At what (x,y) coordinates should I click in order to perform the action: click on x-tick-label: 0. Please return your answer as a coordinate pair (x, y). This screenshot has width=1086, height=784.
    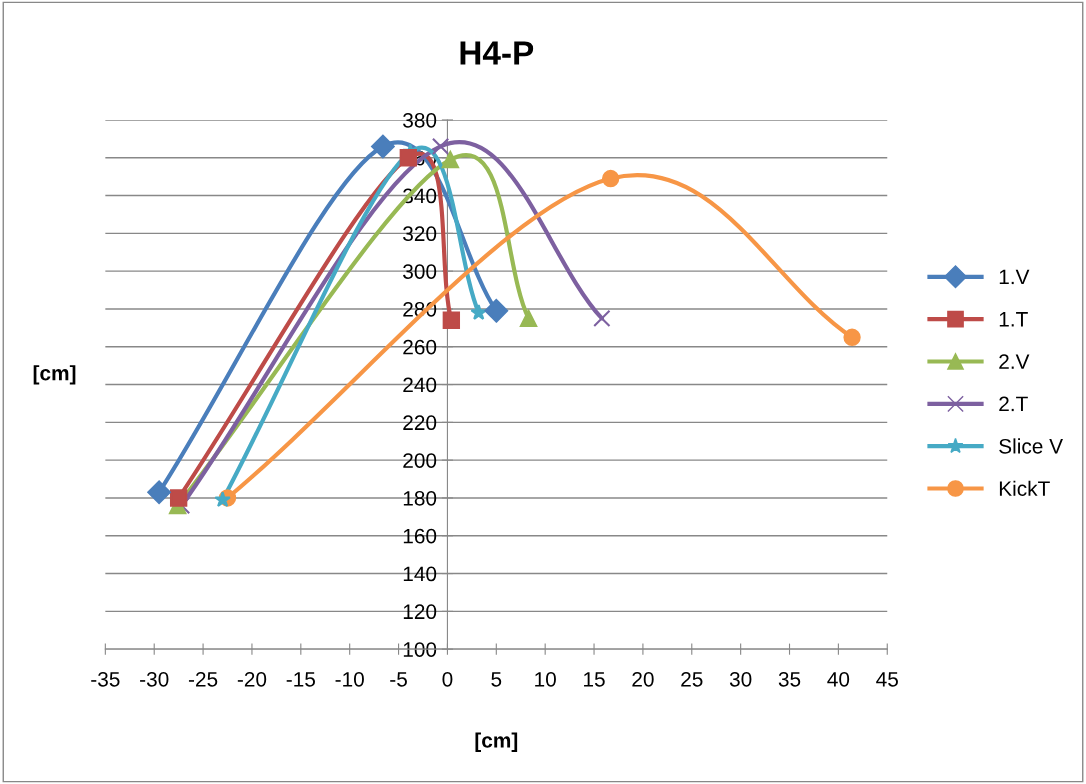
    Looking at the image, I should click on (447, 679).